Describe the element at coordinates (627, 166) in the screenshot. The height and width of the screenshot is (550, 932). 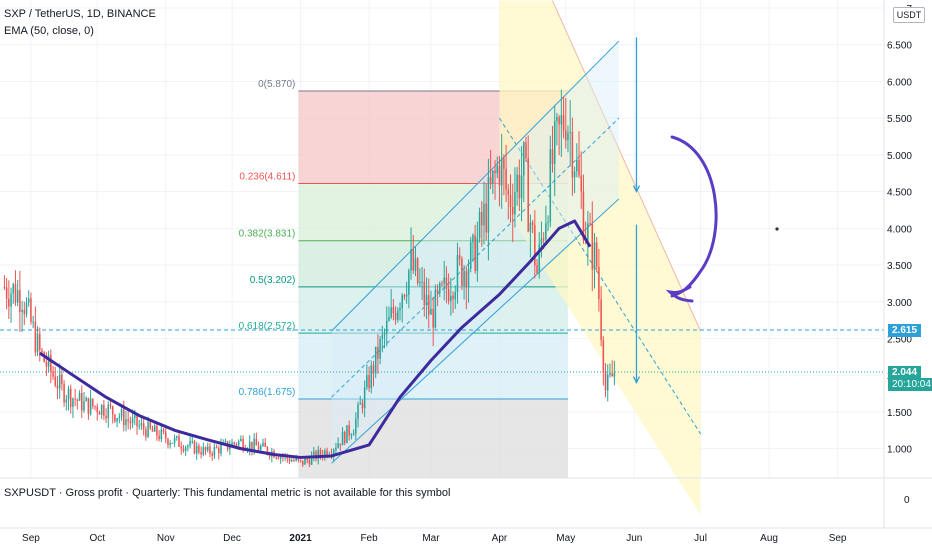
I see `falling-channel-top` at that location.